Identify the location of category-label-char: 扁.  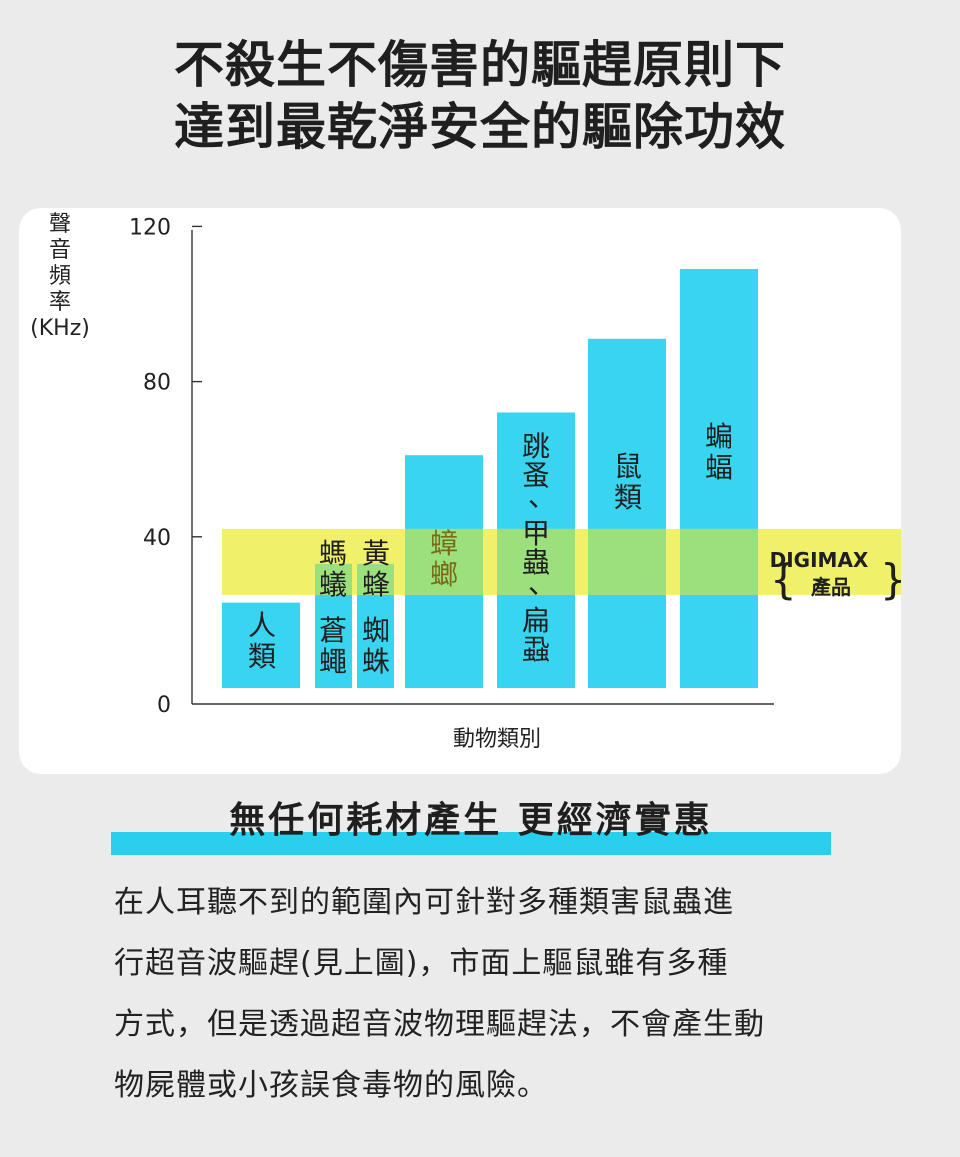
(536, 620).